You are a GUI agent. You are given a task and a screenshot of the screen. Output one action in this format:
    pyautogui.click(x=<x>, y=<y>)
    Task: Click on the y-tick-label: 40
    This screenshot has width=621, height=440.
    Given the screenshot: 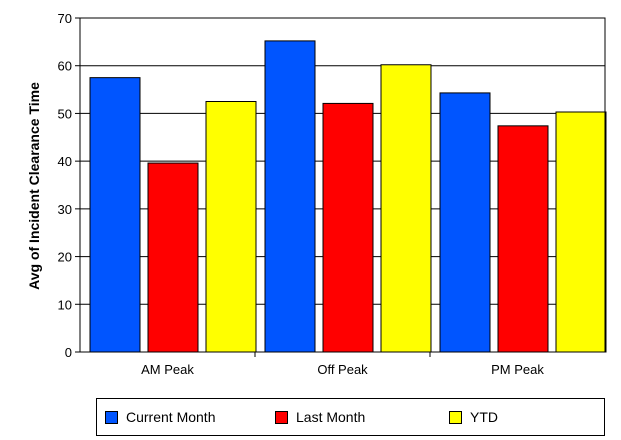 What is the action you would take?
    pyautogui.click(x=65, y=161)
    